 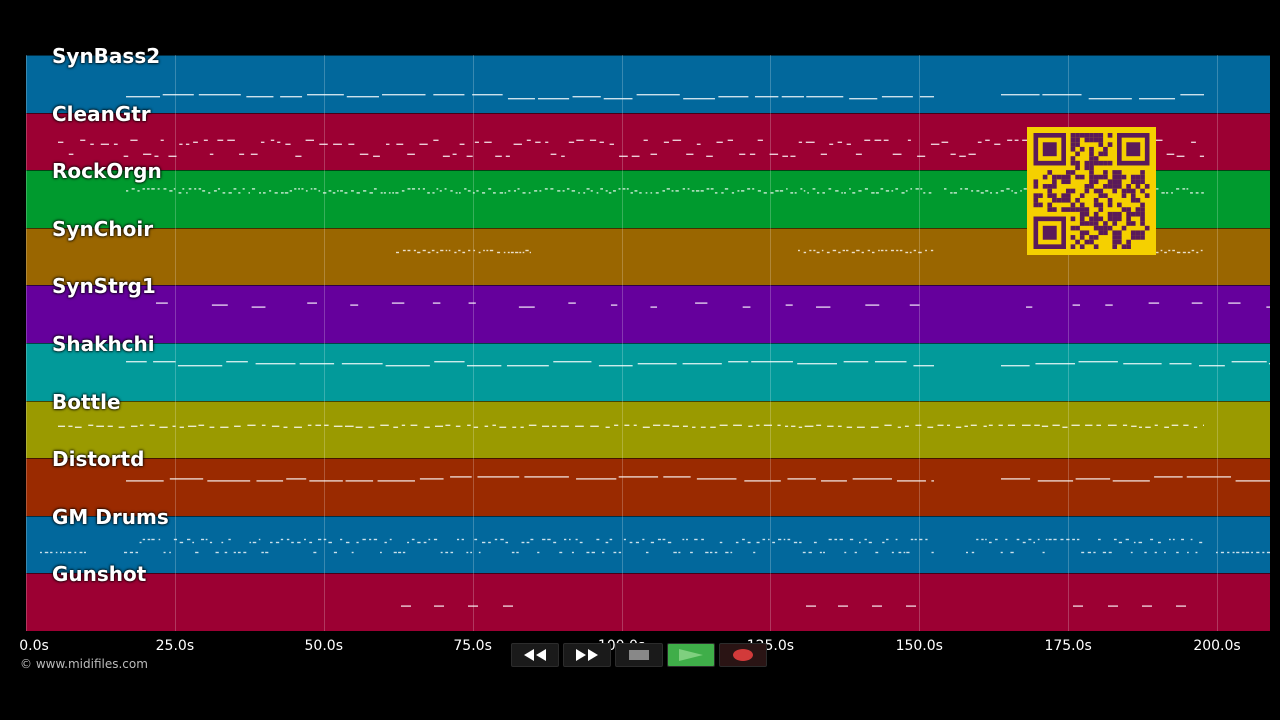 What do you see at coordinates (587, 655) in the screenshot?
I see `fast-forward-button` at bounding box center [587, 655].